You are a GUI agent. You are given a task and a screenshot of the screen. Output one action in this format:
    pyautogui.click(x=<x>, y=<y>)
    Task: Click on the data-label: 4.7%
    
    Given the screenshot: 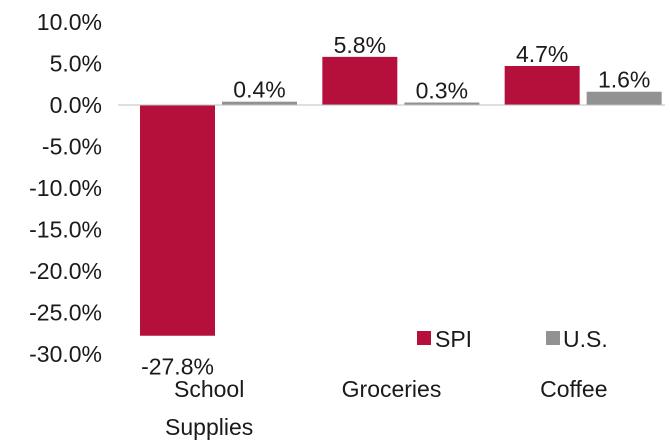 What is the action you would take?
    pyautogui.click(x=542, y=54)
    